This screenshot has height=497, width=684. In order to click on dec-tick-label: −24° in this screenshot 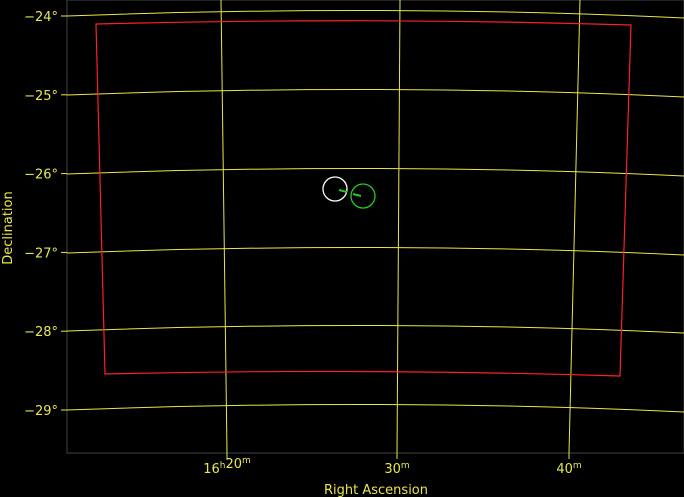, I will do `click(41, 17)`.